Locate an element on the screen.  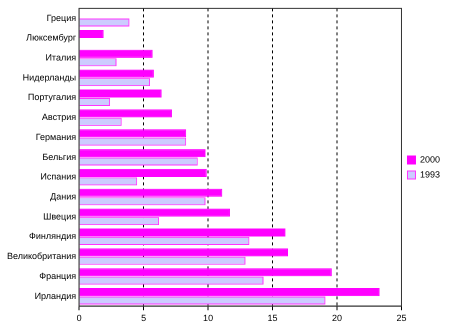
y-tick-label: Португалия is located at coordinates (52, 97).